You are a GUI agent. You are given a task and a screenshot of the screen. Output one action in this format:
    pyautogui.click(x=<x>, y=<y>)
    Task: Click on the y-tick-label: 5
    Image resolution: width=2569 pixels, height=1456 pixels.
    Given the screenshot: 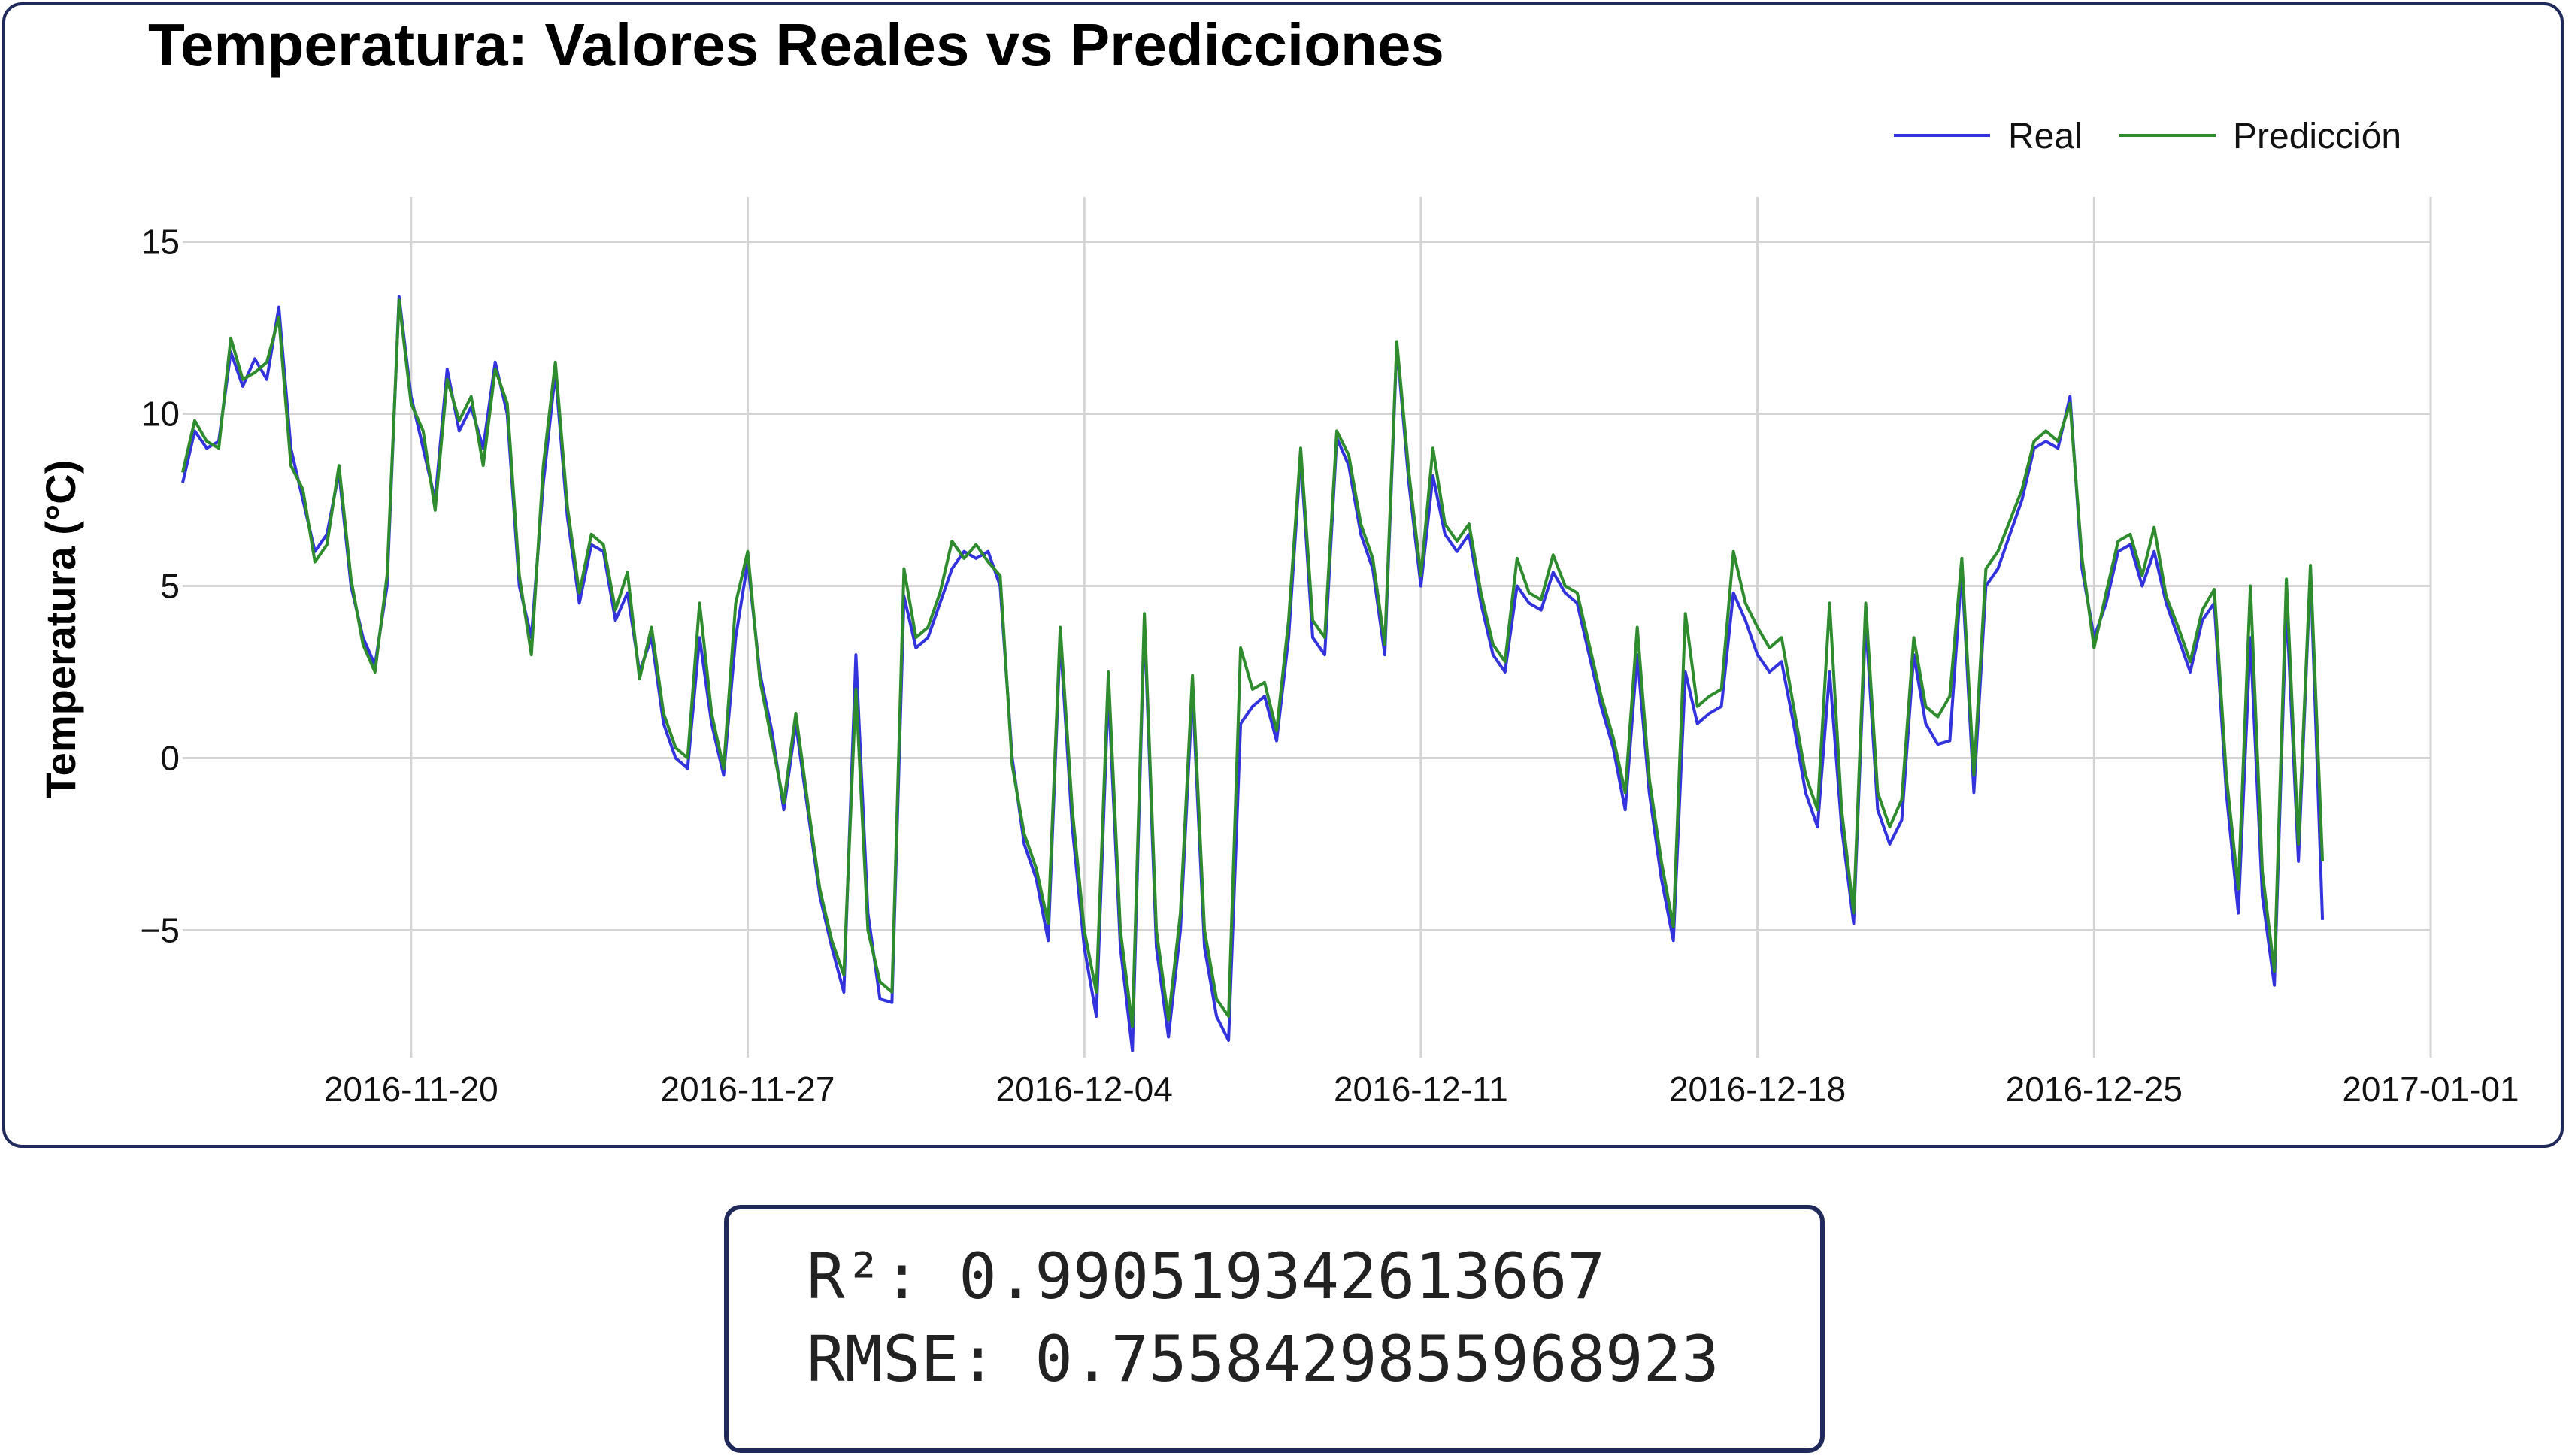 What is the action you would take?
    pyautogui.click(x=170, y=586)
    